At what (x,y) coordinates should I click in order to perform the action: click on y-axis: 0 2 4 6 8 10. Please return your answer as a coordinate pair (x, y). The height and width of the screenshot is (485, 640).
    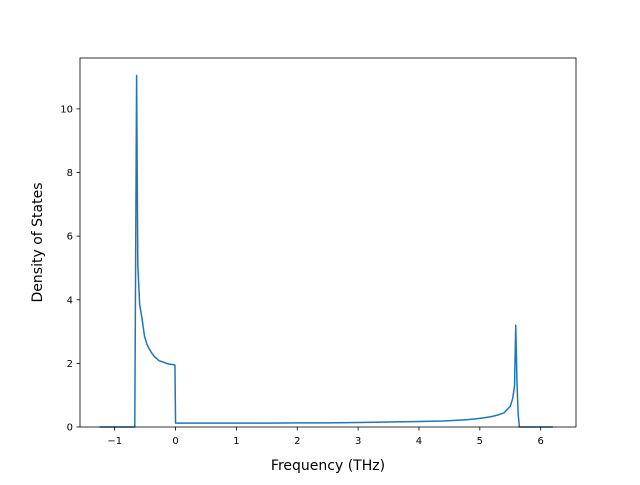
    Looking at the image, I should click on (70, 269).